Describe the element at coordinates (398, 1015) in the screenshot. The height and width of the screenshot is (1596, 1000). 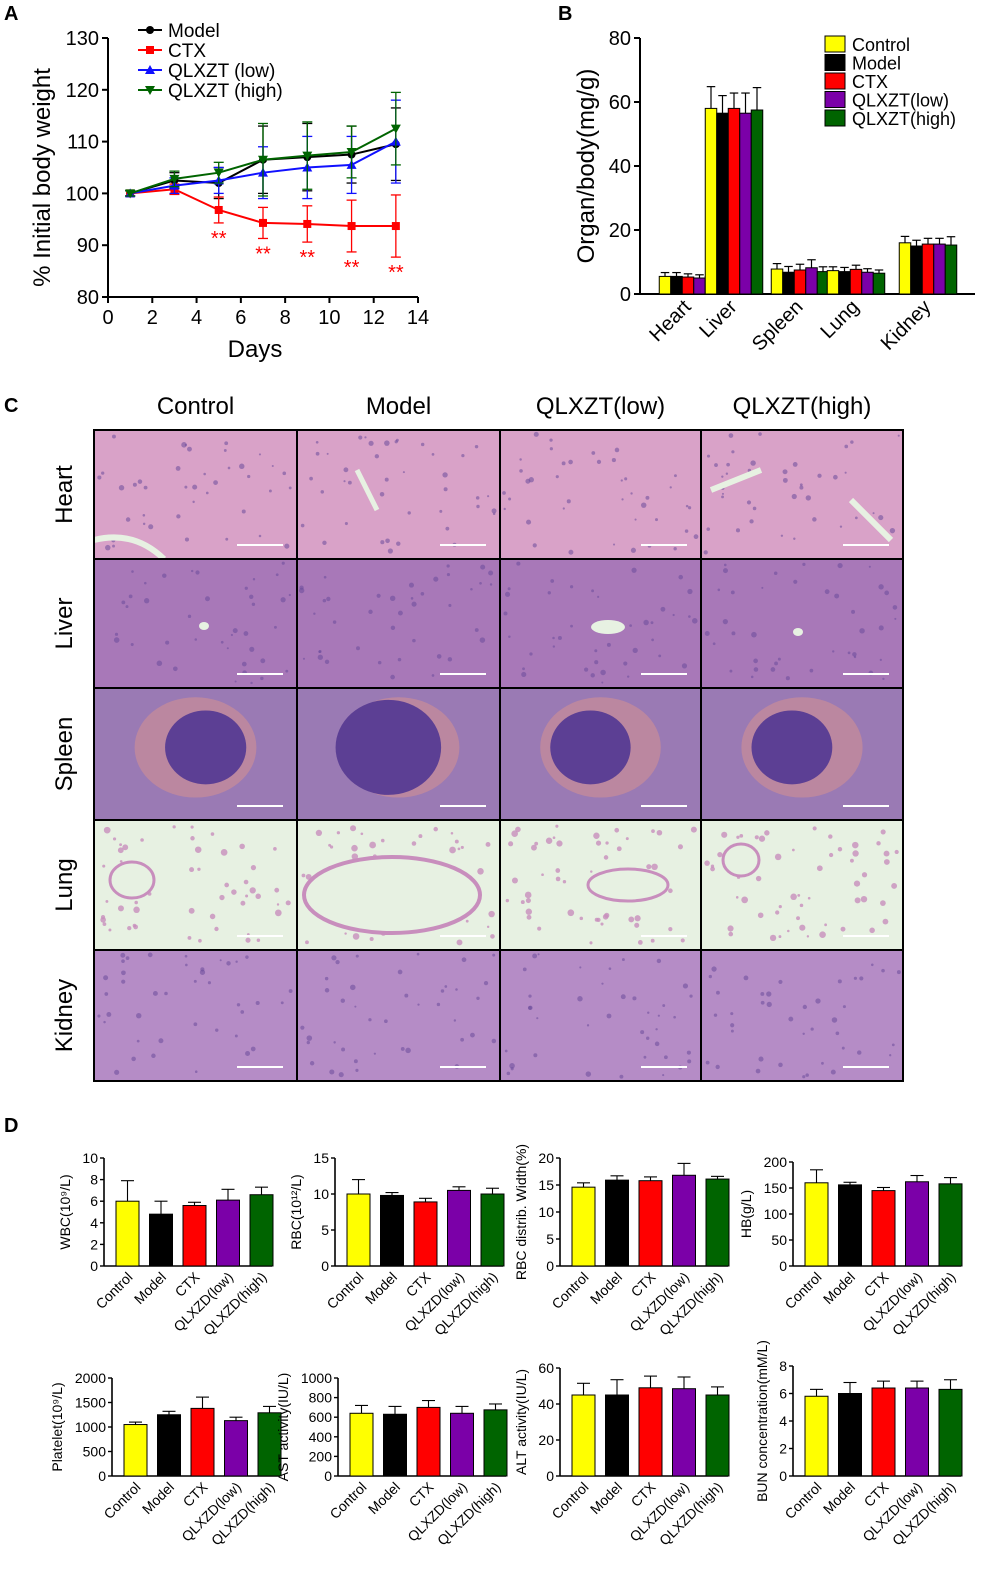
I see `tissue-background` at that location.